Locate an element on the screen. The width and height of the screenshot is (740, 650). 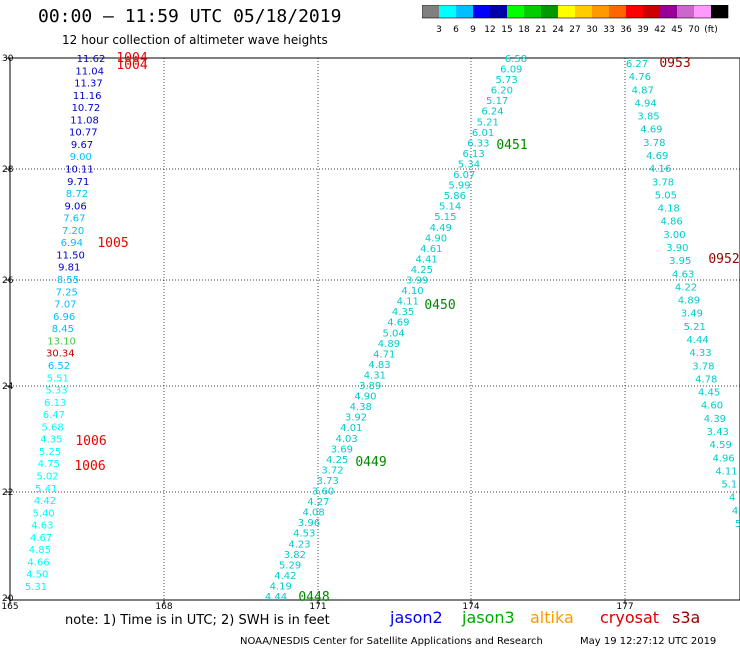
swh-value-west-track: 8.45 is located at coordinates (63, 329).